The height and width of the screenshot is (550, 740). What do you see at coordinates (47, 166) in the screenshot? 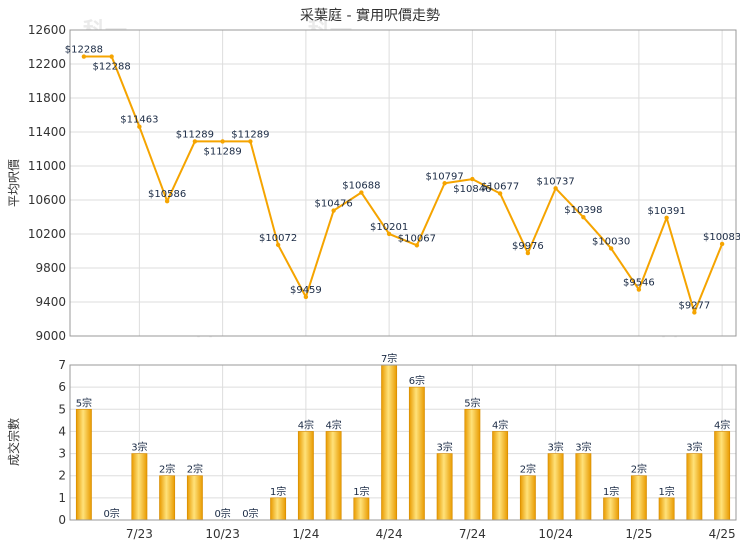
I see `price-tick-label: 11000` at bounding box center [47, 166].